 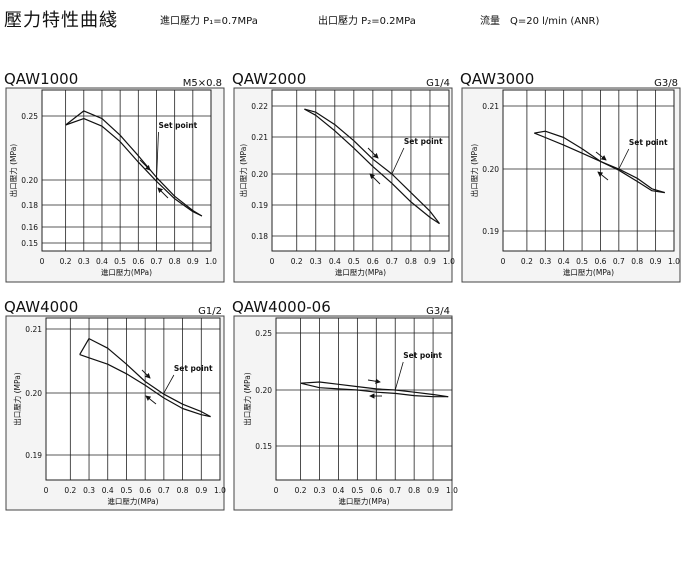 I want to click on chart-model-title: QAW4000, so click(x=41, y=307).